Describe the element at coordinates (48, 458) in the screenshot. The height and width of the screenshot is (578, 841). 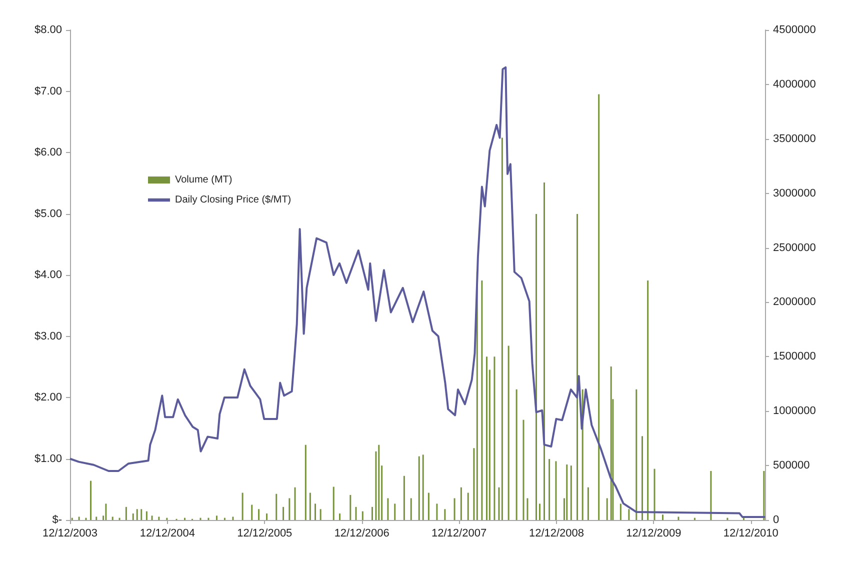
I see `y-tick-label: $1.00` at that location.